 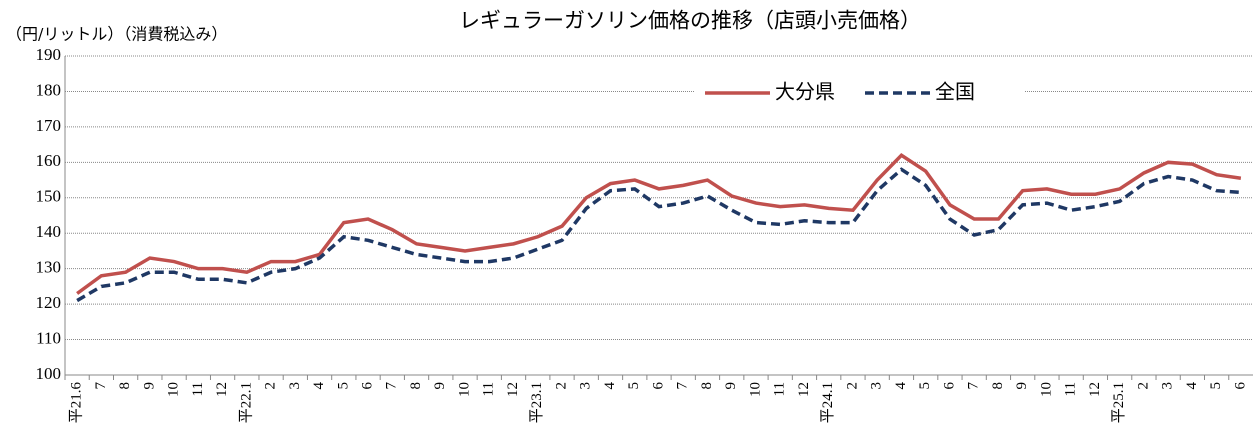 What do you see at coordinates (116, 34) in the screenshot?
I see `y-axis-label: （円/リットル）（消費税込み）` at bounding box center [116, 34].